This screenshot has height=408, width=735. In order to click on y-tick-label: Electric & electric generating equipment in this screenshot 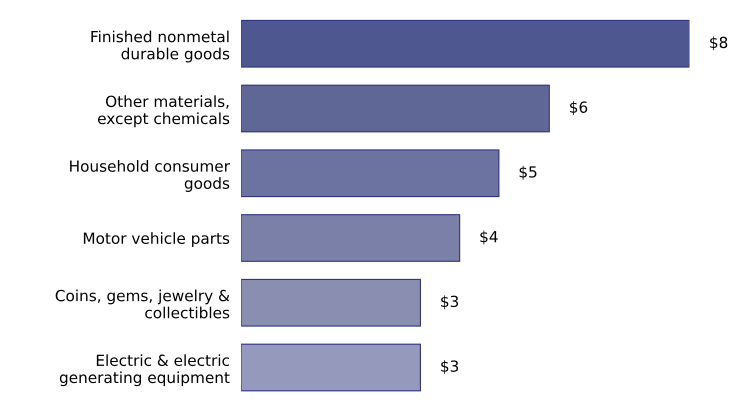, I will do `click(145, 370)`.